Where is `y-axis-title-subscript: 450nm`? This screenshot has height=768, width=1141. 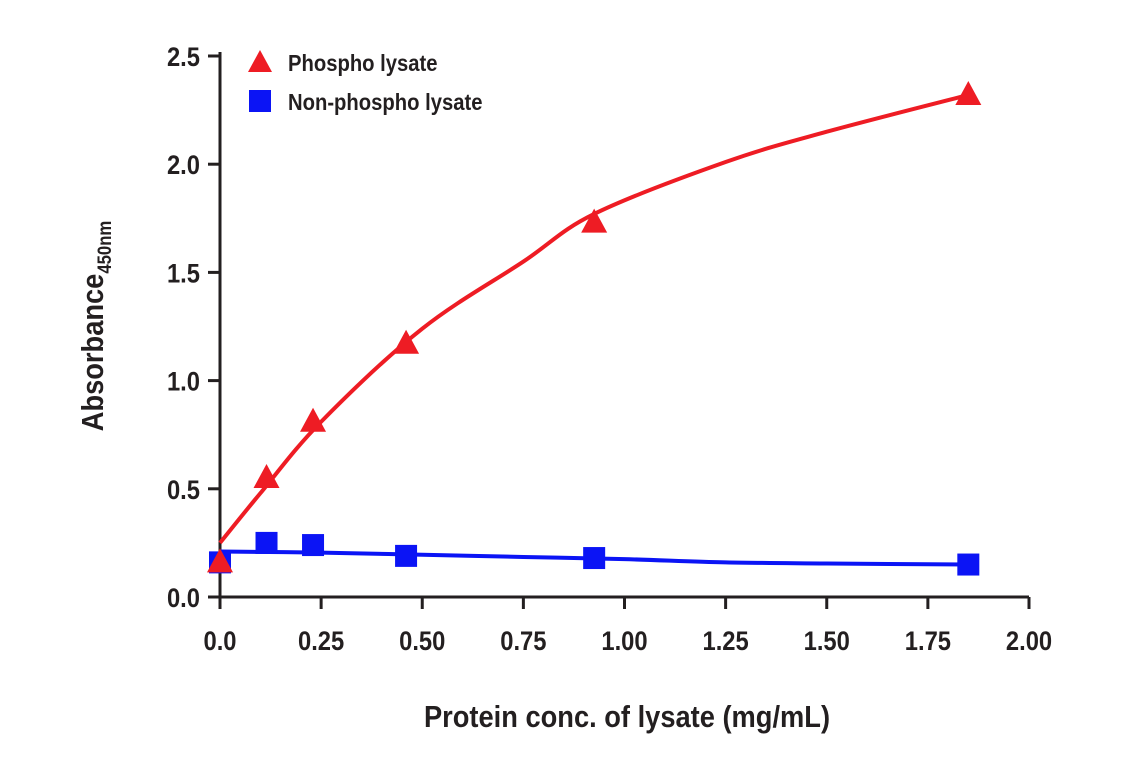 y-axis-title-subscript: 450nm is located at coordinates (104, 247).